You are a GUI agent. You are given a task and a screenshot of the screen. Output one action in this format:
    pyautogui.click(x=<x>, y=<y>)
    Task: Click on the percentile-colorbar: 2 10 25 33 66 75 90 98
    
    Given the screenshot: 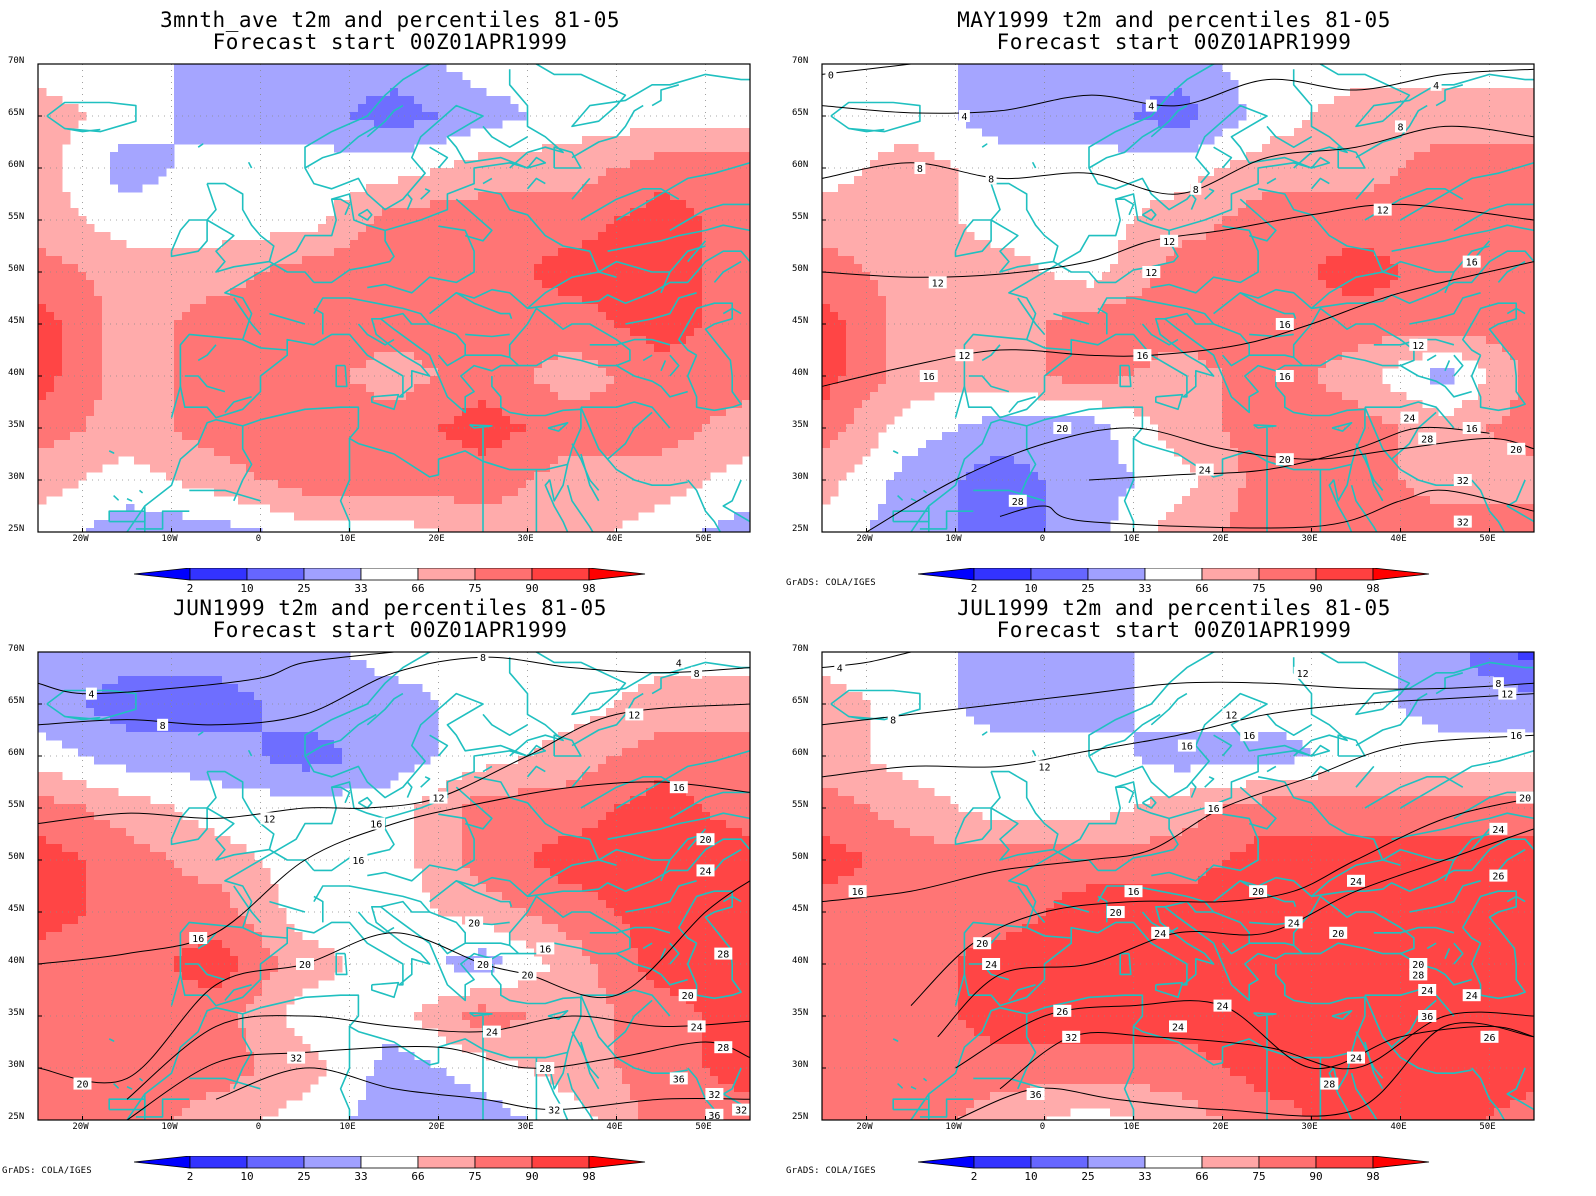 What is the action you would take?
    pyautogui.click(x=403, y=581)
    